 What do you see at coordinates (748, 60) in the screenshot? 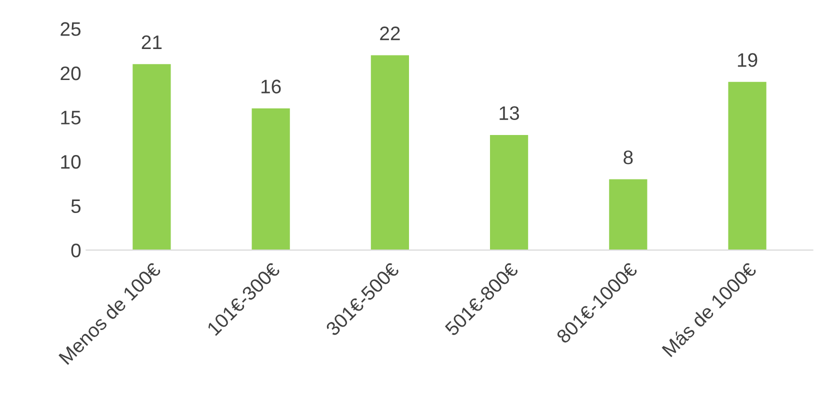
I see `data-label: 19` at bounding box center [748, 60].